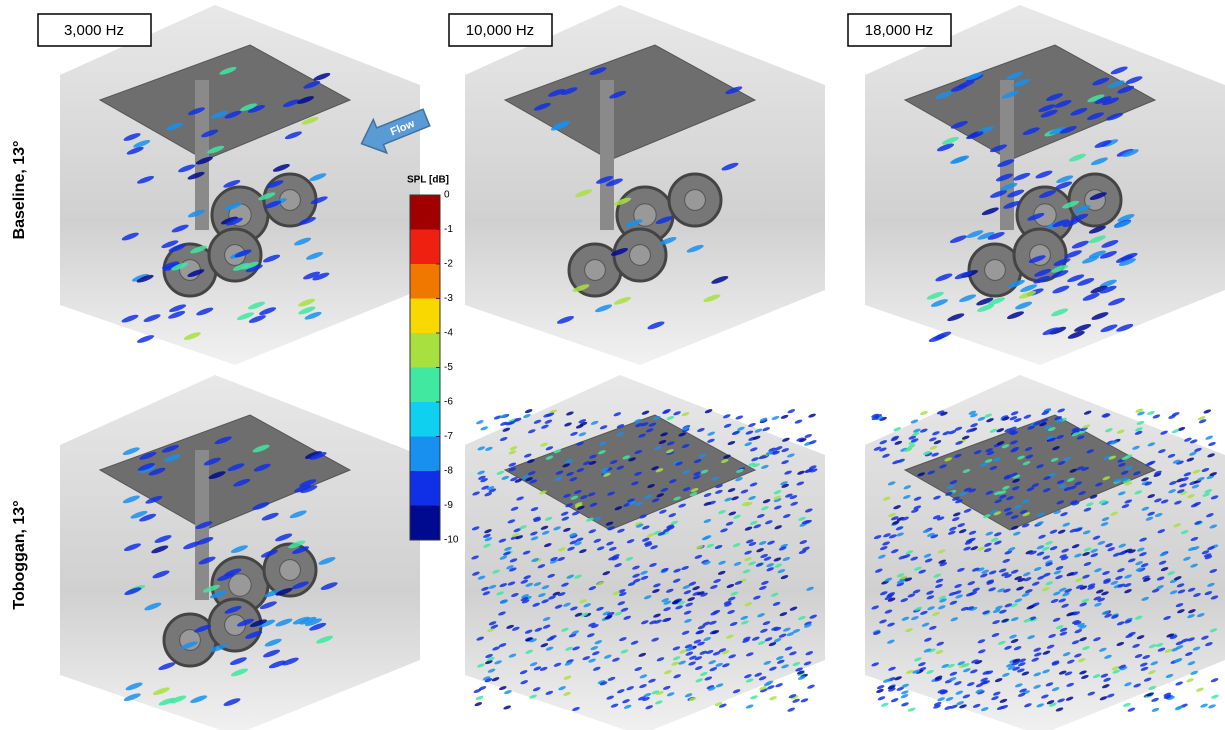 Image resolution: width=1225 pixels, height=730 pixels. I want to click on panel, so click(1045, 552).